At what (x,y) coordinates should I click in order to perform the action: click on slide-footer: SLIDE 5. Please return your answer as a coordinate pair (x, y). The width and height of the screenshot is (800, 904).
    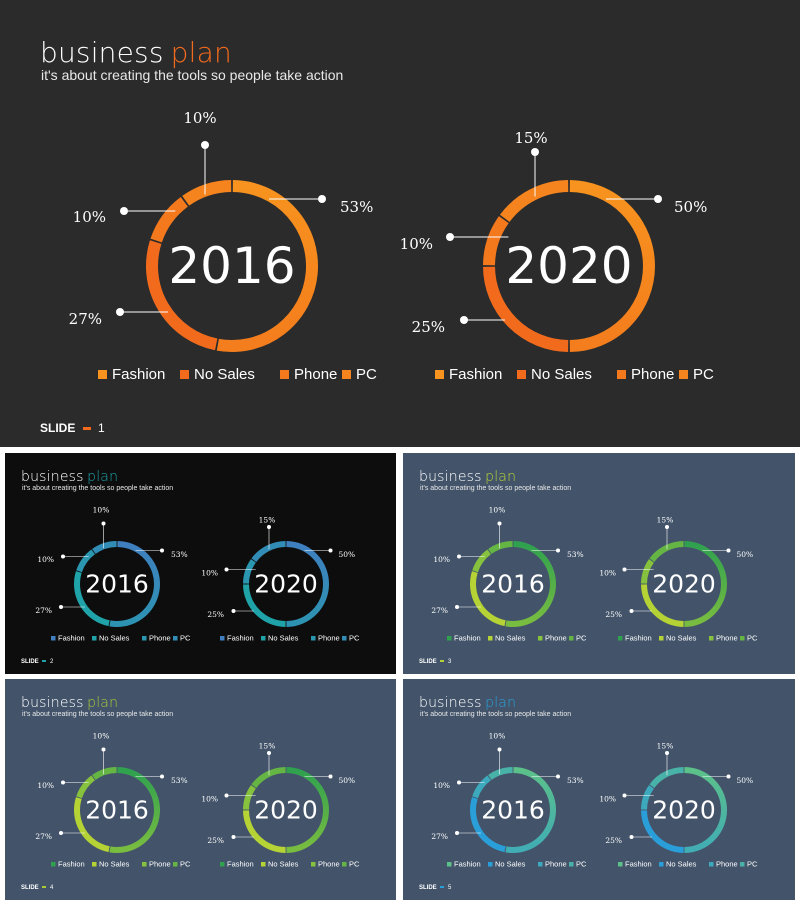
    Looking at the image, I should click on (435, 888).